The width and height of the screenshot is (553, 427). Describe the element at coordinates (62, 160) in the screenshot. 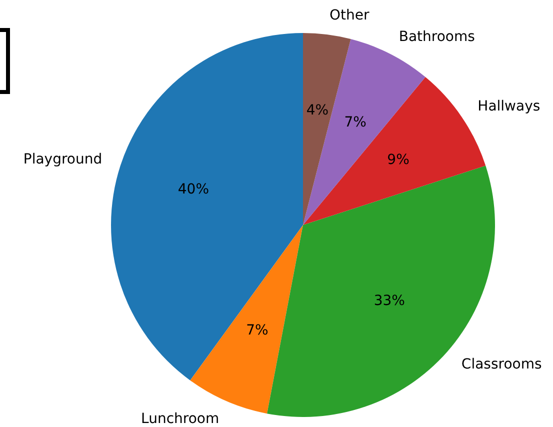

I see `slice-label: Playground` at that location.